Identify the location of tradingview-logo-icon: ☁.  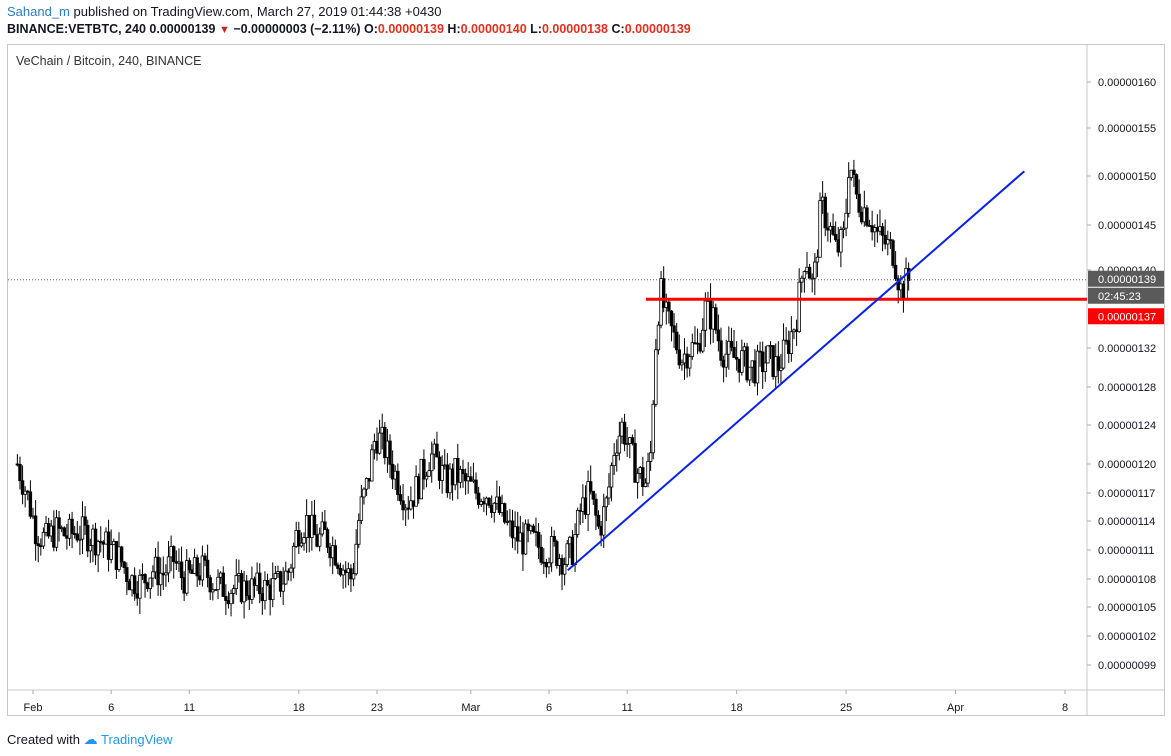
(90, 739).